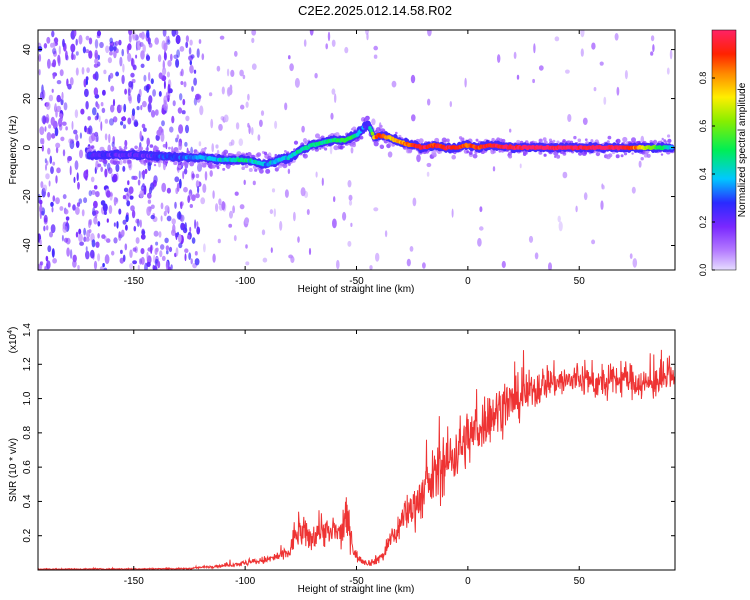  Describe the element at coordinates (13, 340) in the screenshot. I see `snr-multiplier: (x104)` at that location.